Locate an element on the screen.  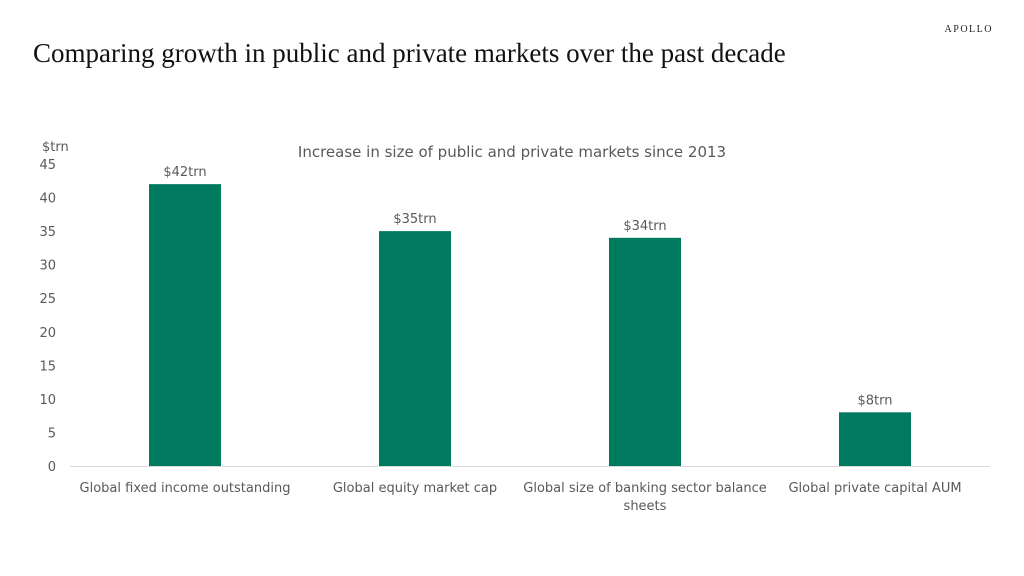
y-tick-label: 25 is located at coordinates (47, 299).